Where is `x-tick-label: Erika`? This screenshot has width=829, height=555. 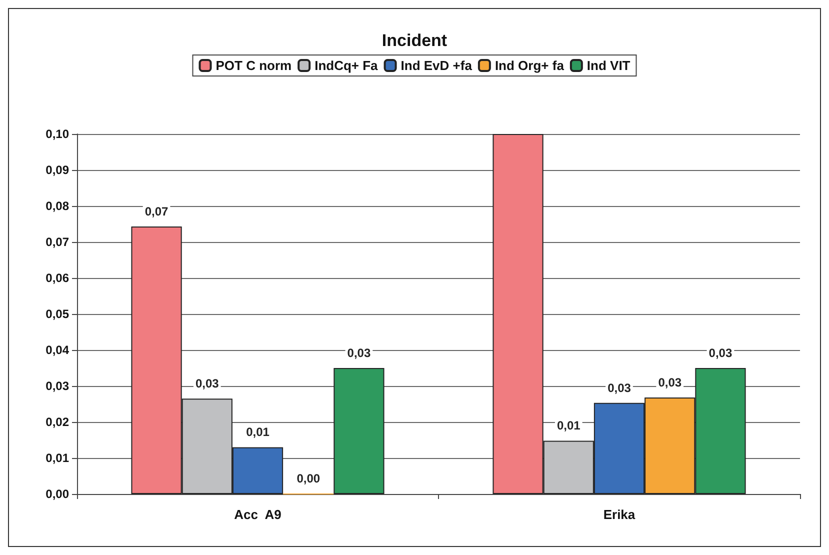
x-tick-label: Erika is located at coordinates (619, 514).